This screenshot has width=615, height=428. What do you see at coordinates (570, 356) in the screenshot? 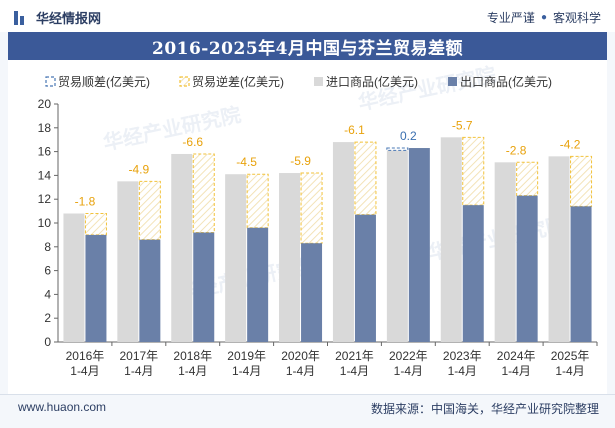
I see `x-tick-label: 2025年` at bounding box center [570, 356].